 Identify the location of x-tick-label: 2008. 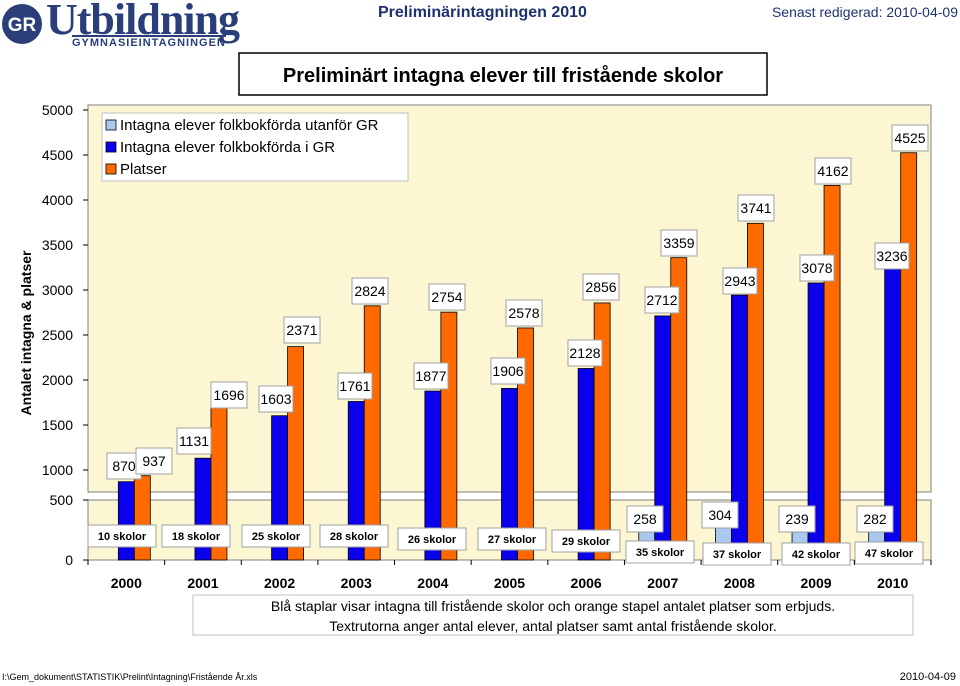
(739, 583).